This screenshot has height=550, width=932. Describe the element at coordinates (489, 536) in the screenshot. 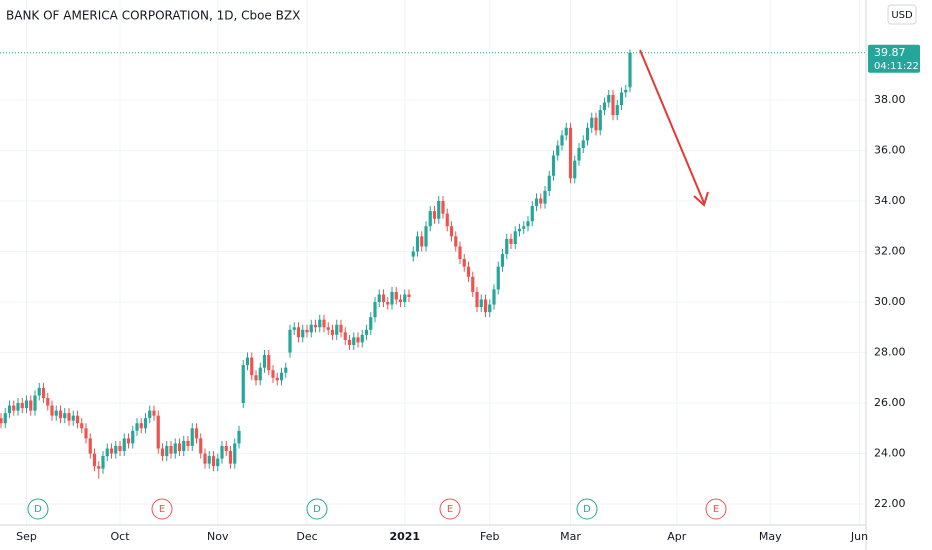

I see `x-tick-label: Feb` at that location.